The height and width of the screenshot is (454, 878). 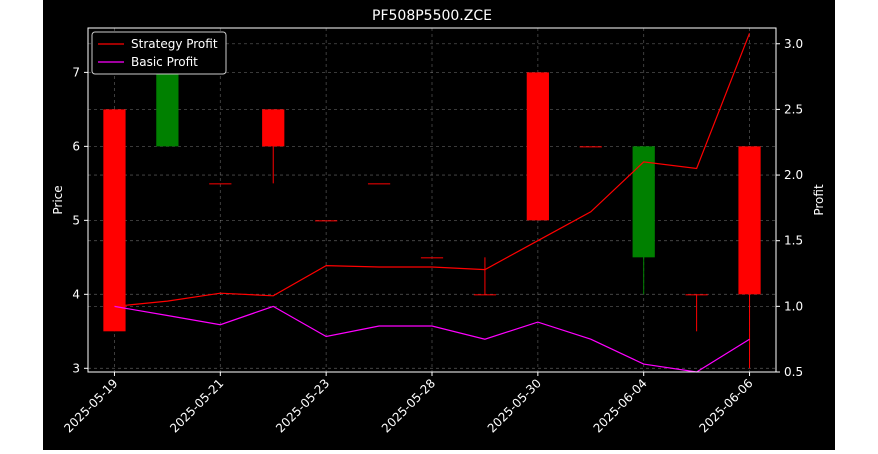 I want to click on basic-profit-line, so click(x=432, y=339).